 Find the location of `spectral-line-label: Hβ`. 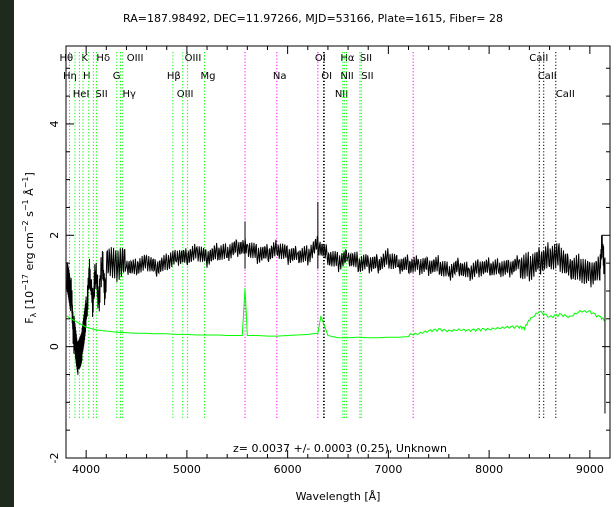

spectral-line-label: Hβ is located at coordinates (174, 76).